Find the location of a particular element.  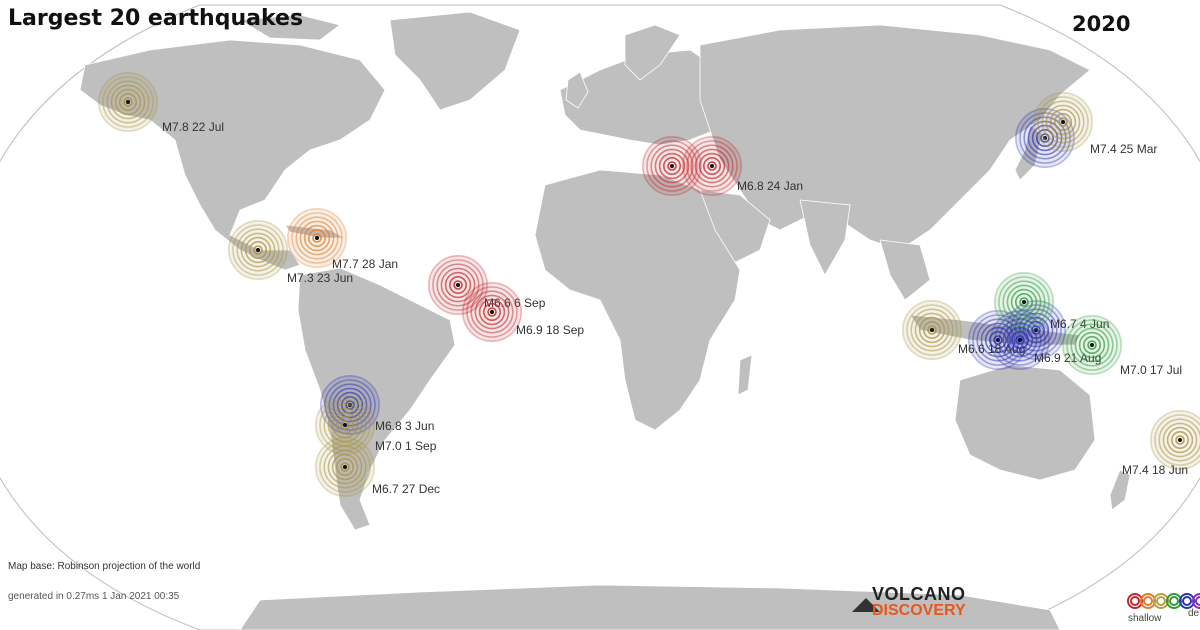

quake-marker-chile-s-epicenter is located at coordinates (345, 467).